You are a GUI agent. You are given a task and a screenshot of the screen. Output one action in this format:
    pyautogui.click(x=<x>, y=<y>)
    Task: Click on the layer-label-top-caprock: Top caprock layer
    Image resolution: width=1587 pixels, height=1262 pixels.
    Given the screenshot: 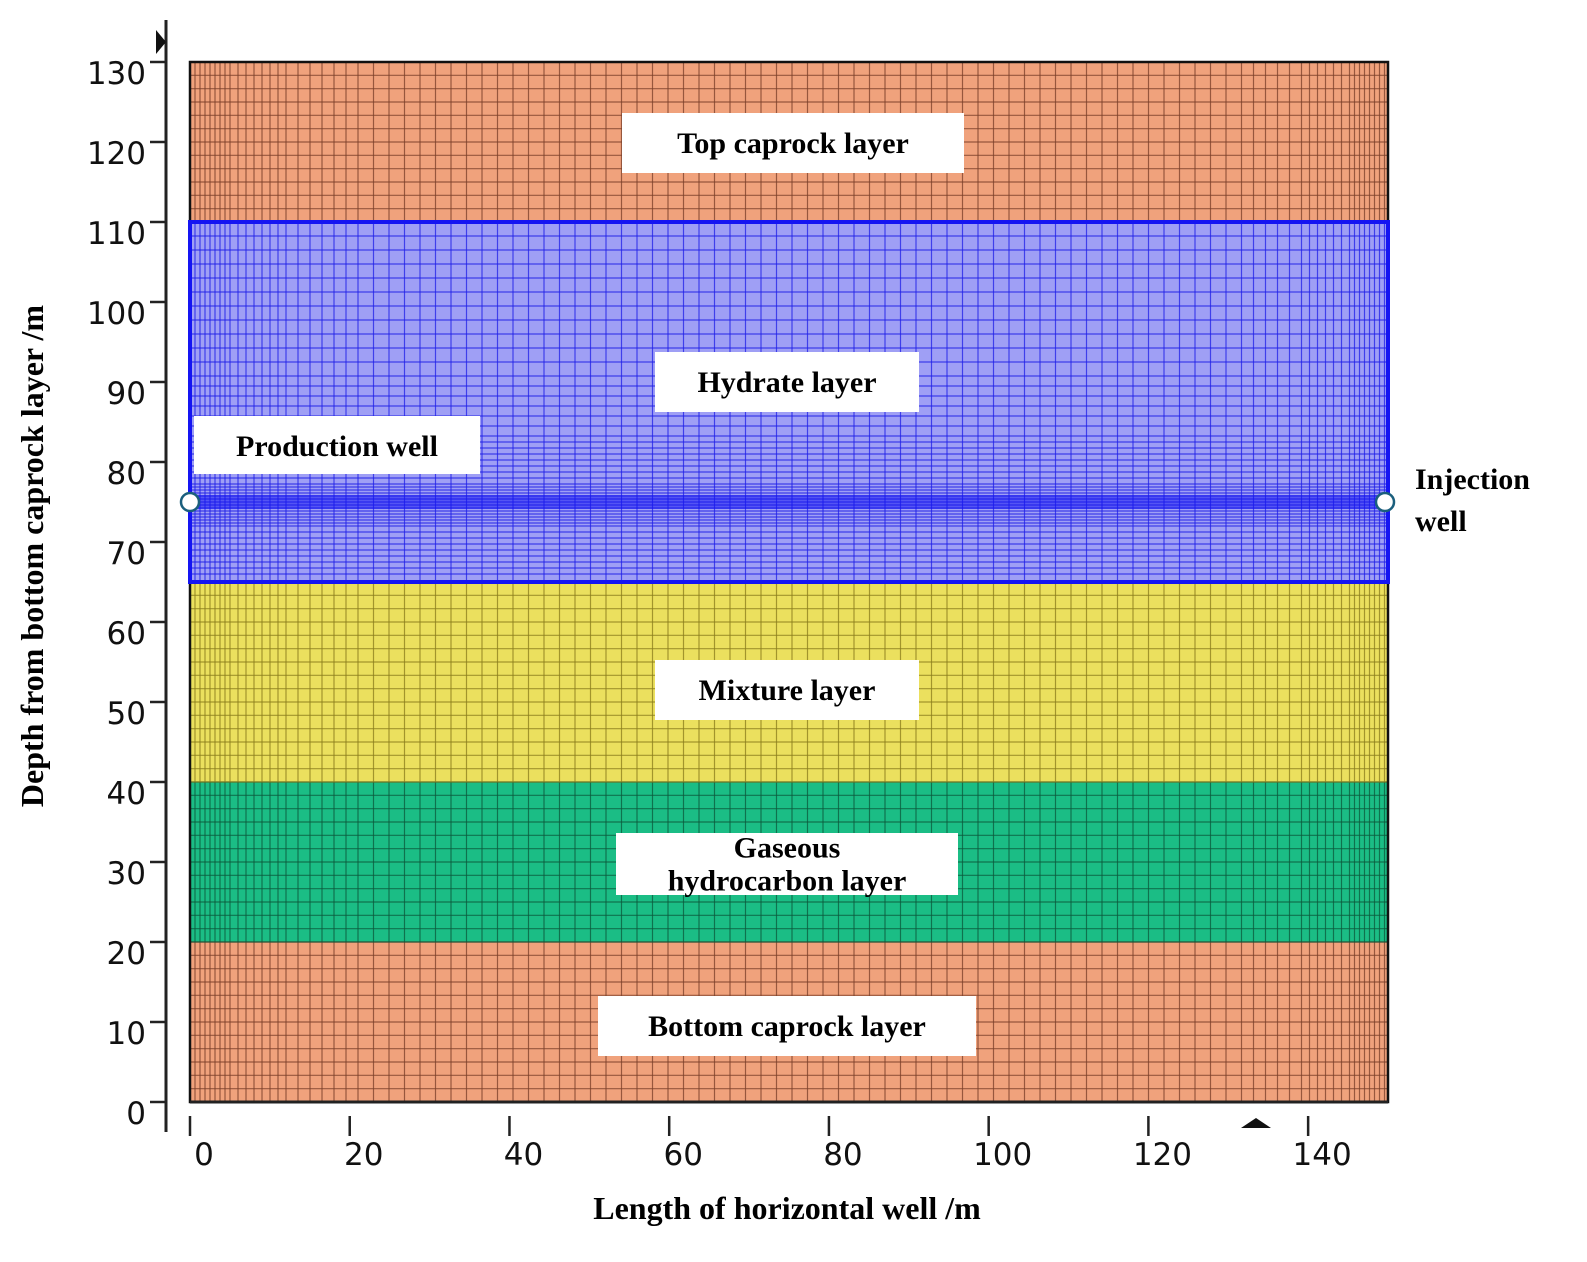 What is the action you would take?
    pyautogui.click(x=793, y=143)
    